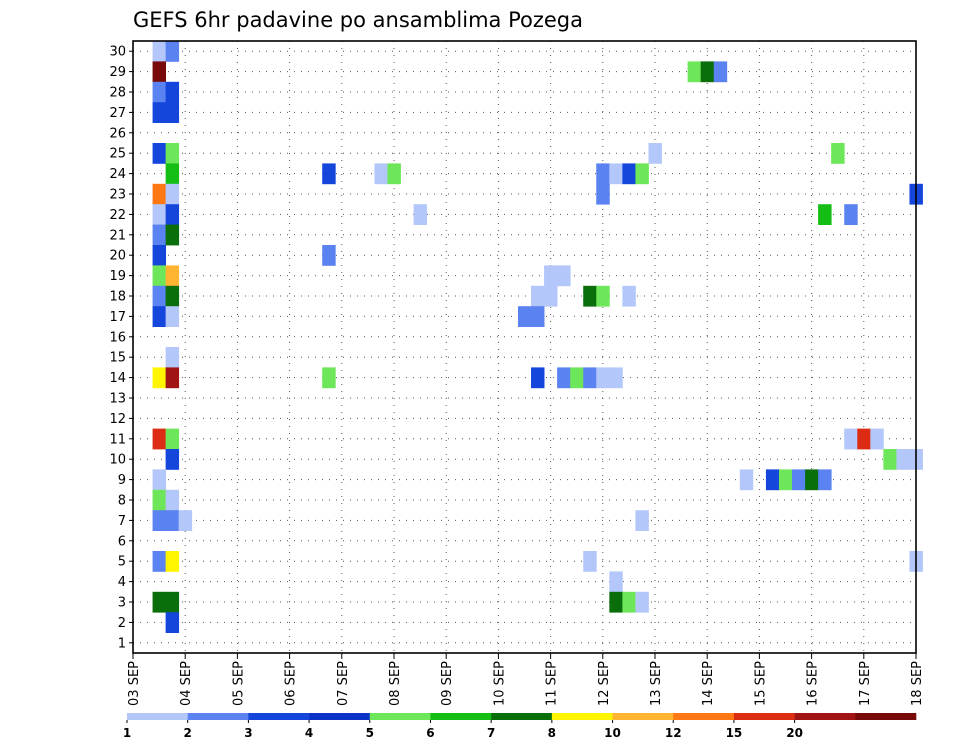 This screenshot has width=960, height=742. Describe the element at coordinates (491, 733) in the screenshot. I see `colorbar-label: 7` at that location.